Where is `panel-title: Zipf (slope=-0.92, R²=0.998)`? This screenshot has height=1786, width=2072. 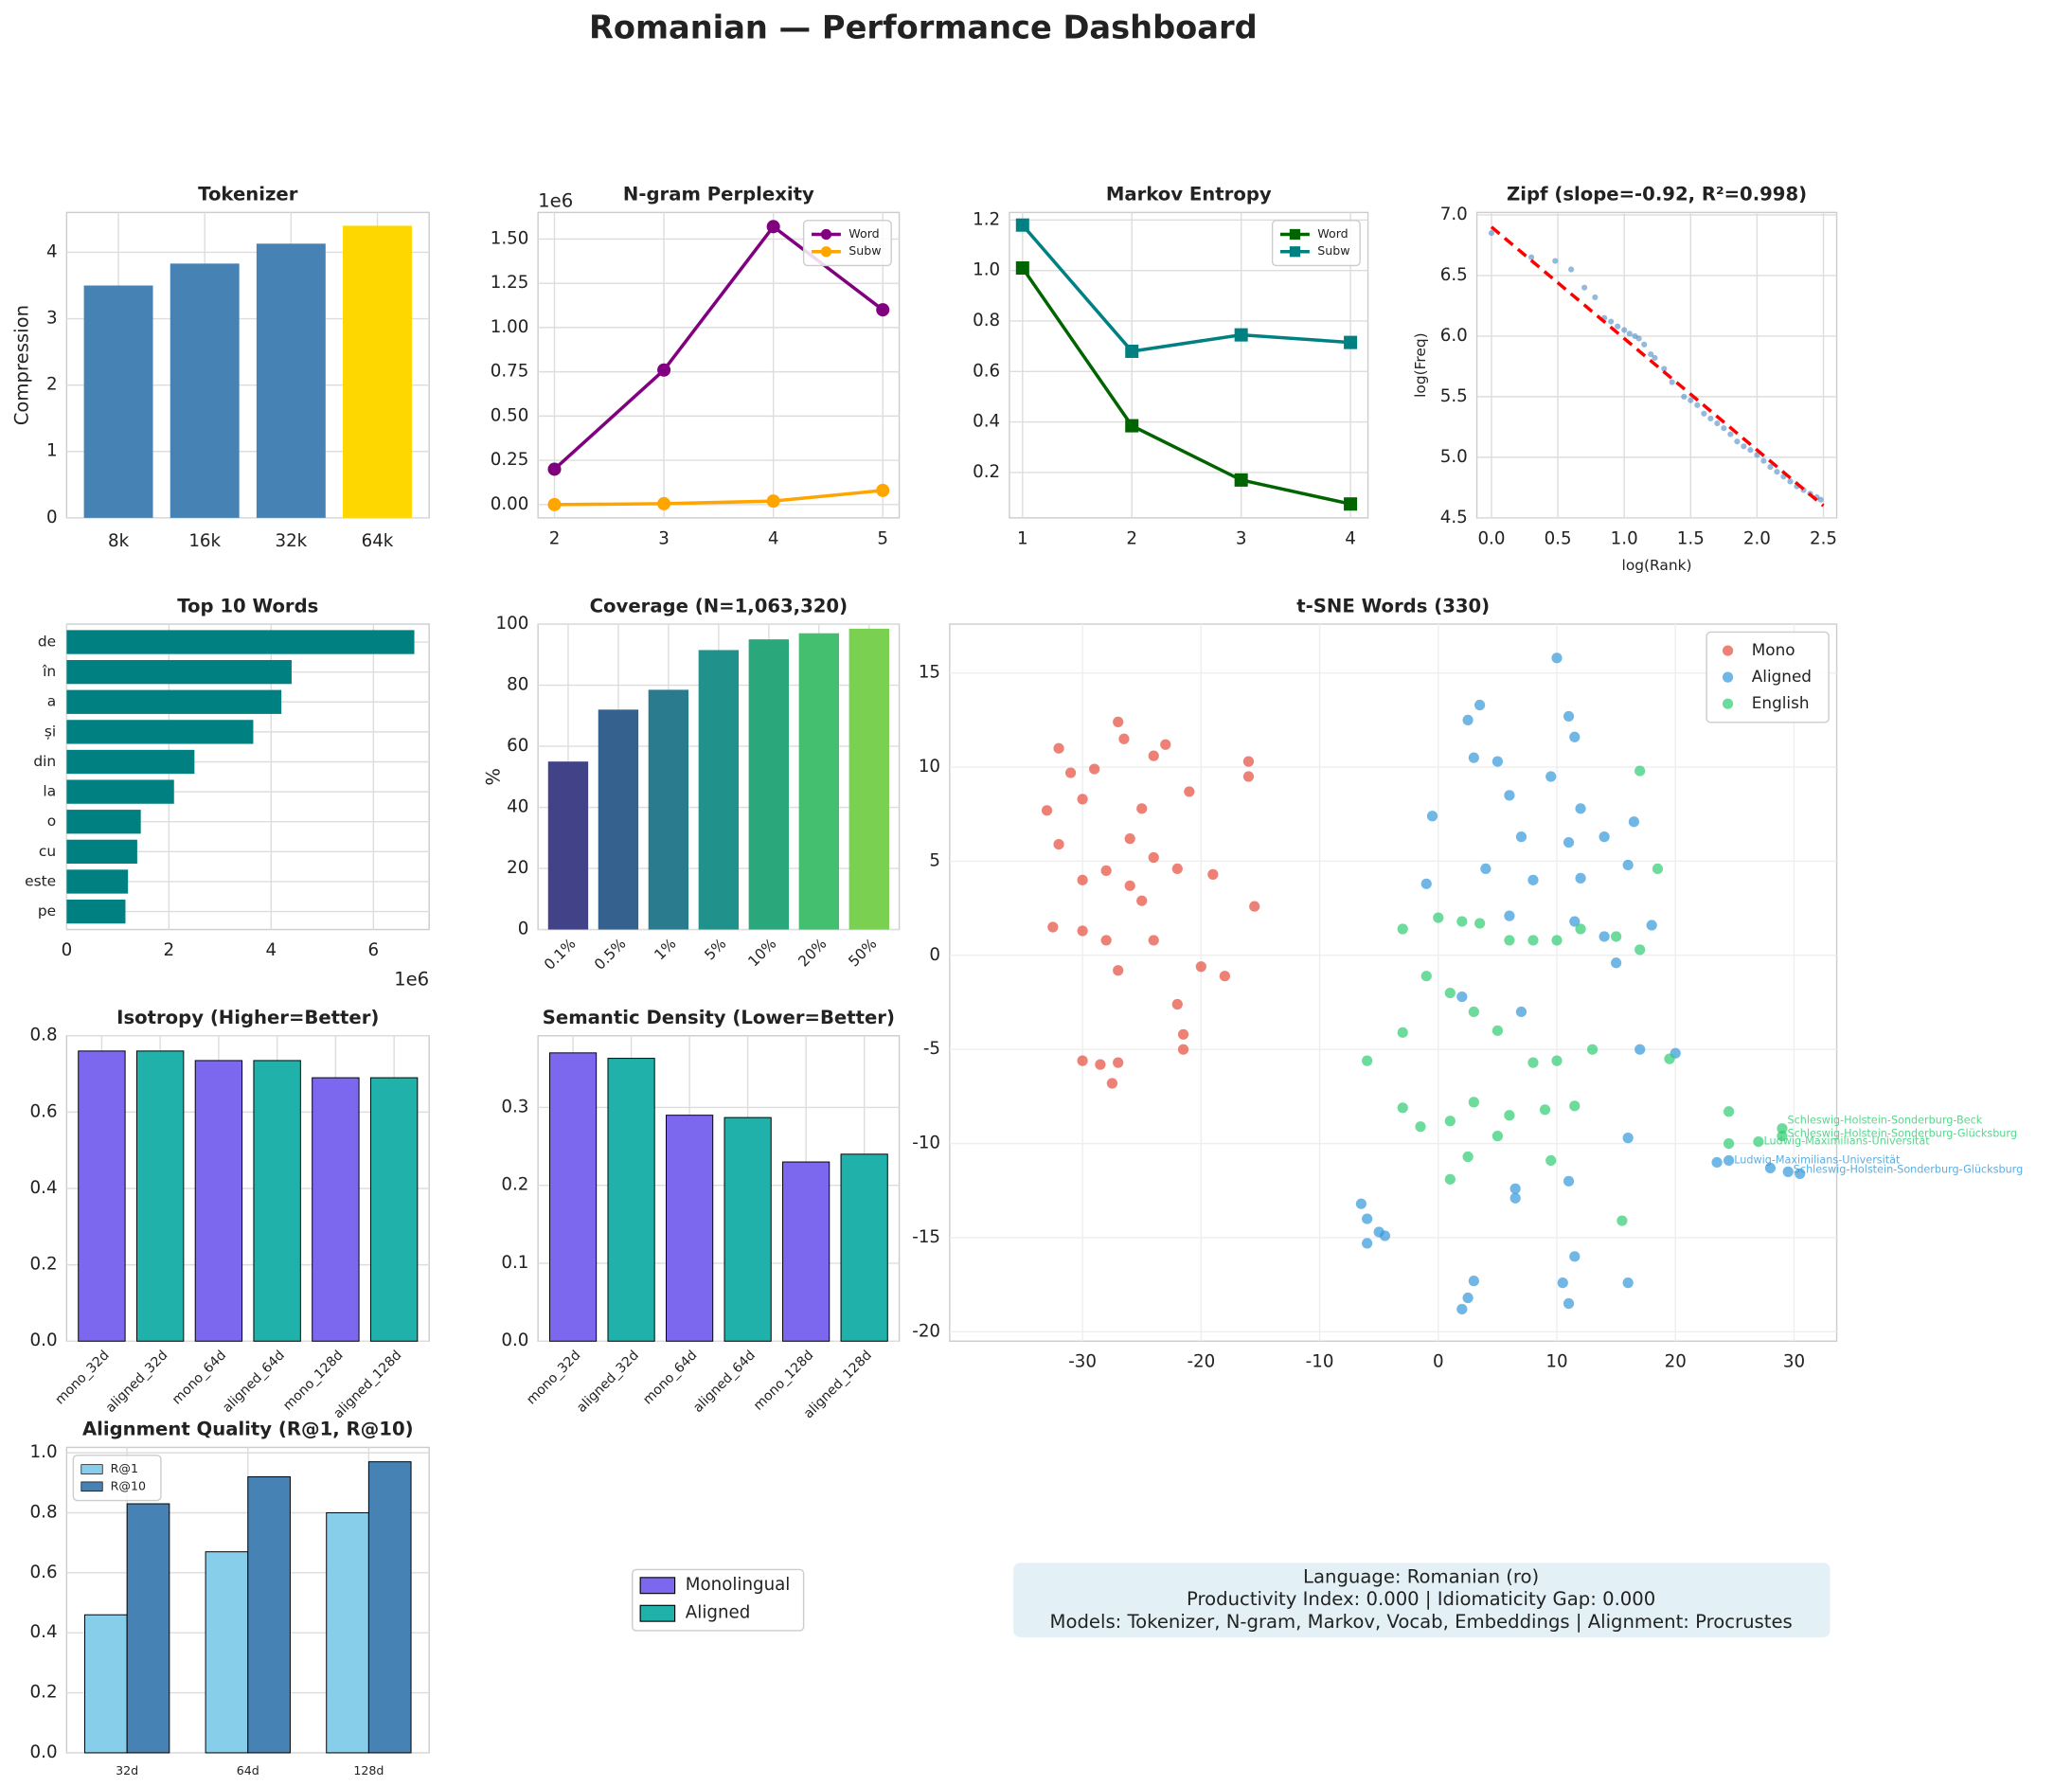 panel-title: Zipf (slope=-0.92, R²=0.998) is located at coordinates (1657, 194).